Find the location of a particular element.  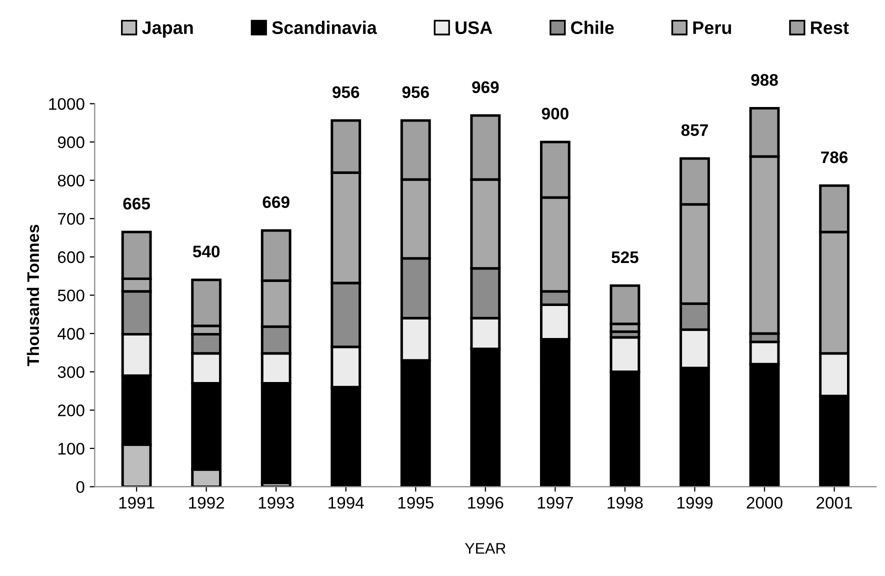

legend-label: Rest is located at coordinates (830, 27).